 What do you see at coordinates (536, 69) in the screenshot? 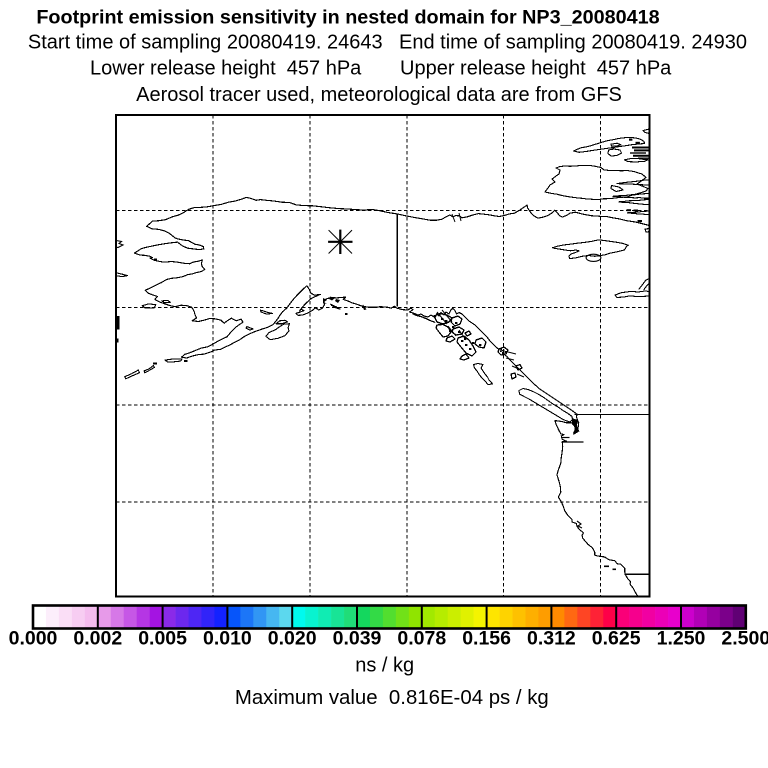
I see `svg-text: Upper release height 457 hPa` at bounding box center [536, 69].